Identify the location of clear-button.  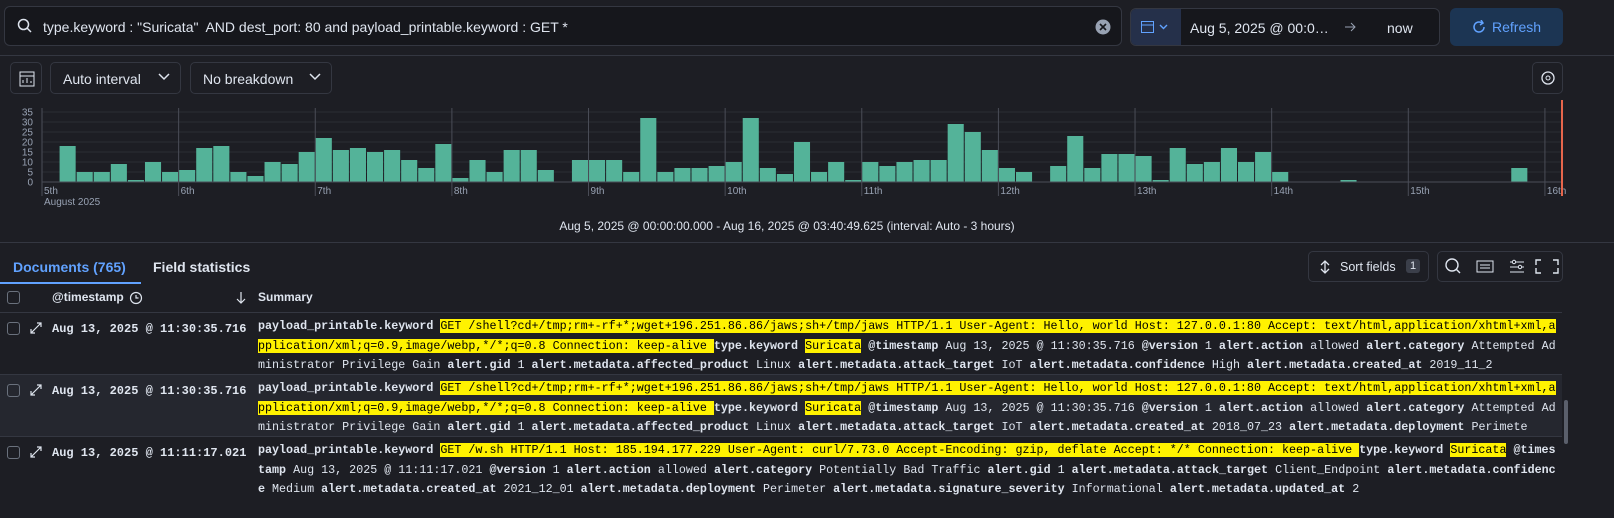
(1103, 27).